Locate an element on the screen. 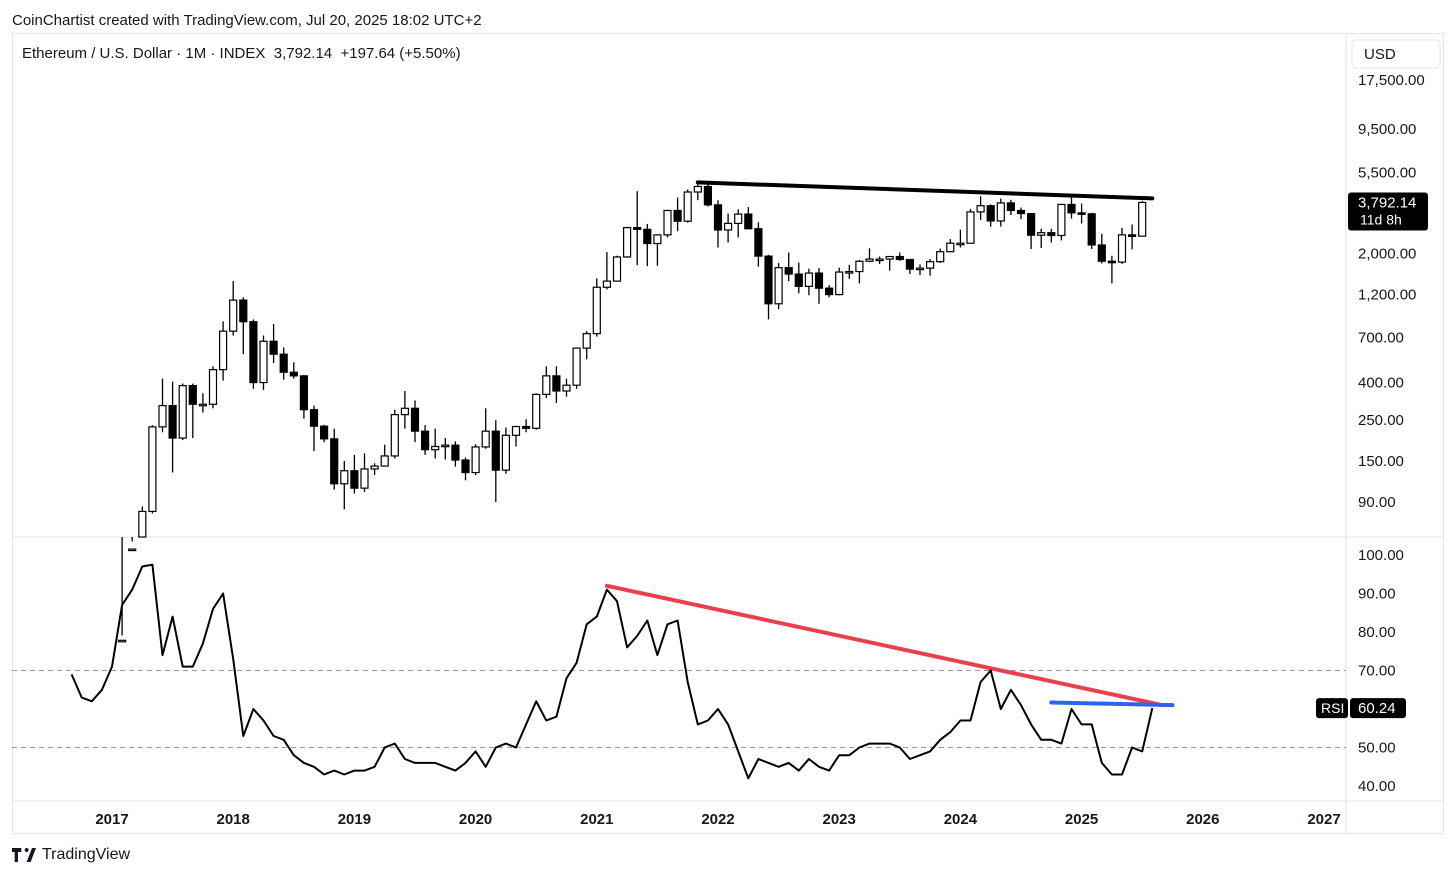  rsi-value-tag is located at coordinates (1378, 708).